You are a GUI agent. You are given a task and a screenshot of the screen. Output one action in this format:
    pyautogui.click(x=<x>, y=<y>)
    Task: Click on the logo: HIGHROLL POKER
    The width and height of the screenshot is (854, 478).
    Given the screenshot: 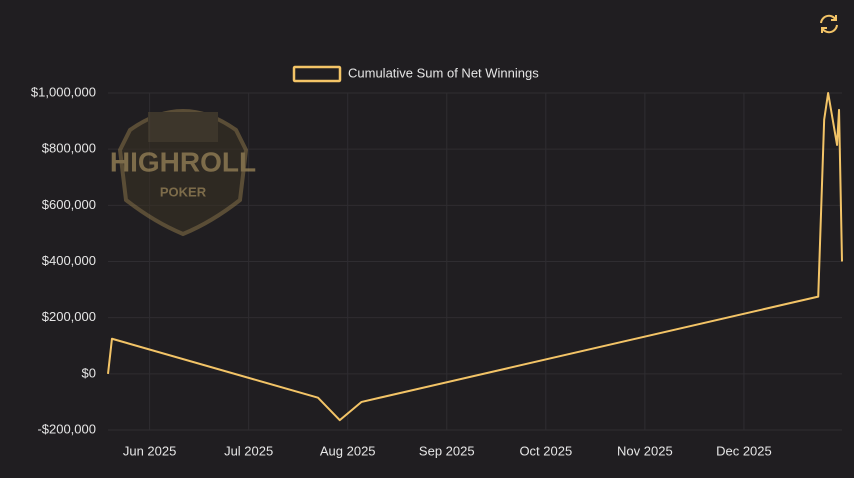 What is the action you would take?
    pyautogui.click(x=183, y=173)
    